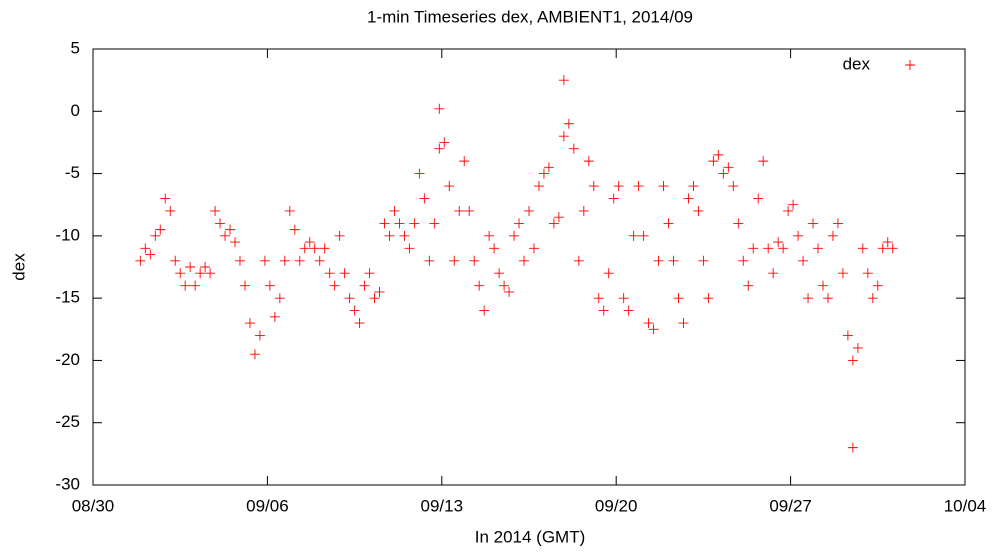 Image resolution: width=998 pixels, height=559 pixels. Describe the element at coordinates (67, 234) in the screenshot. I see `y-tick-label: -10` at that location.